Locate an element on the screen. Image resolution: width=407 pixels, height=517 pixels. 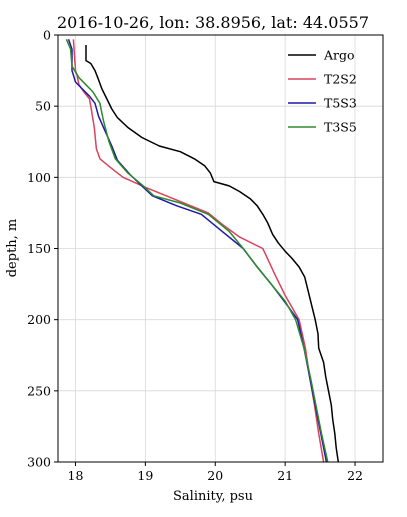
y-tick-label: 150 is located at coordinates (39, 248).